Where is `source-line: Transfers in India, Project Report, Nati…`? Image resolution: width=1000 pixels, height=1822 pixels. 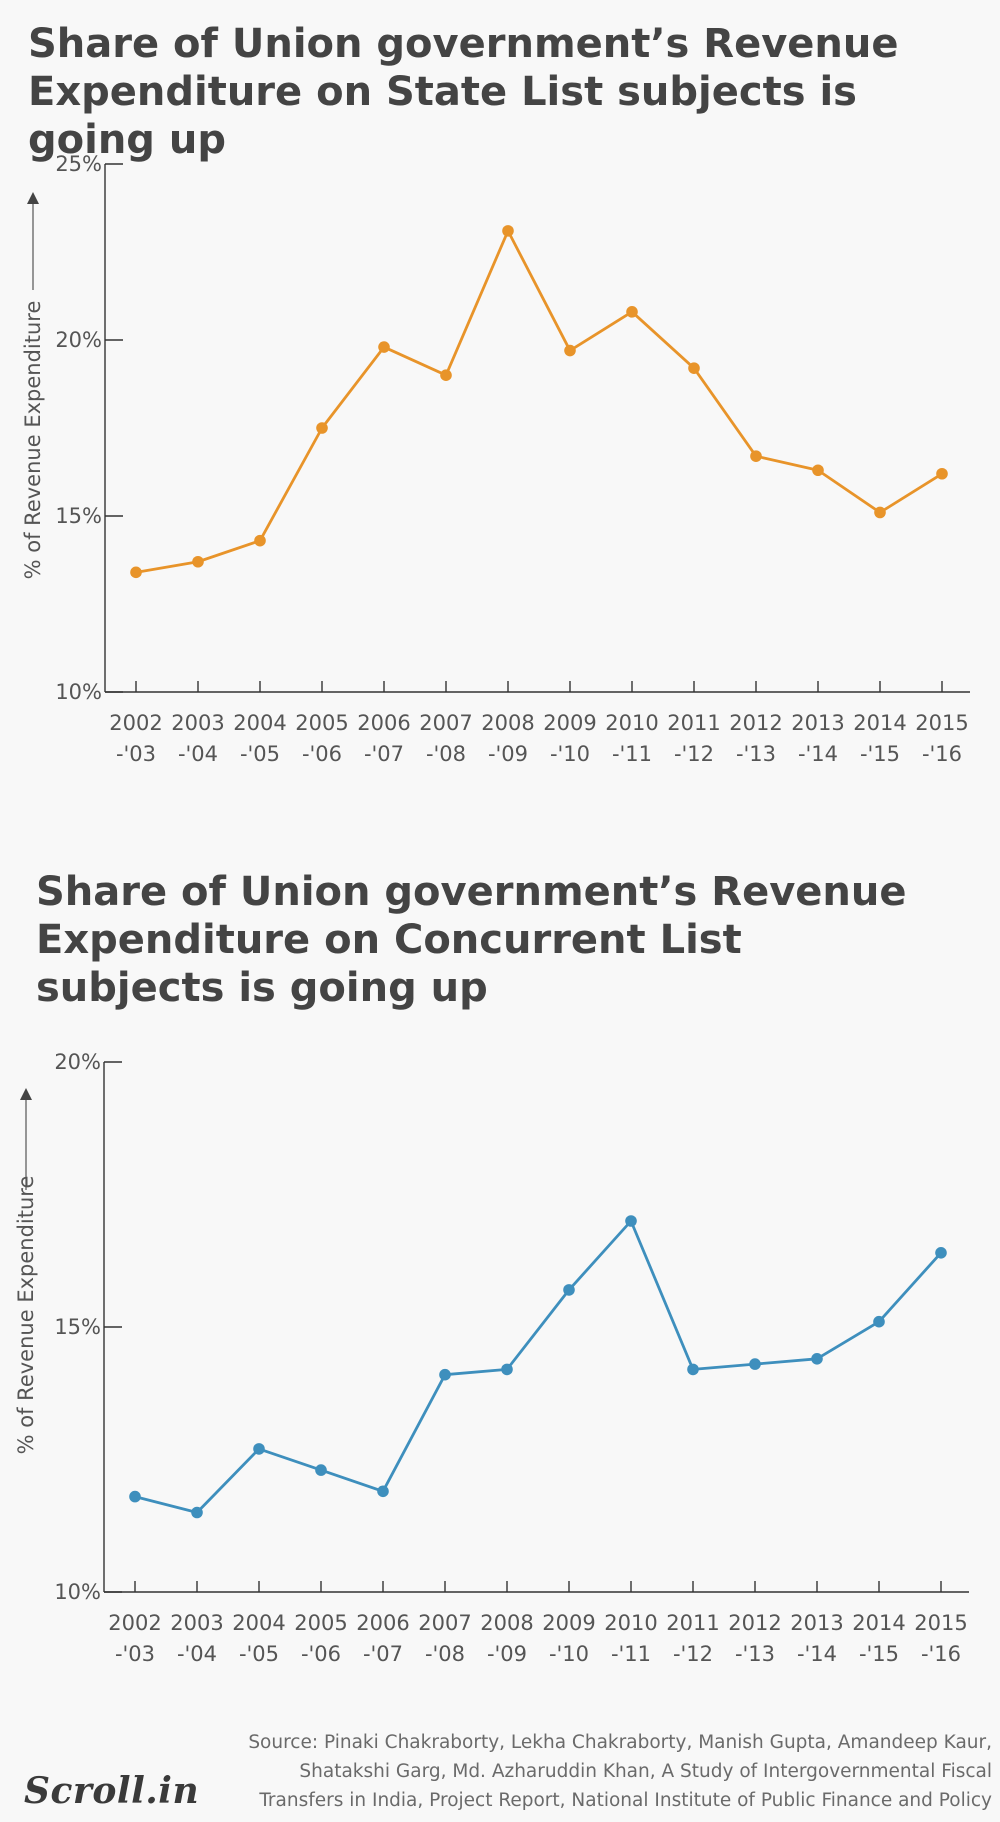
source-line: Transfers in India, Project Report, Nati… is located at coordinates (625, 1800).